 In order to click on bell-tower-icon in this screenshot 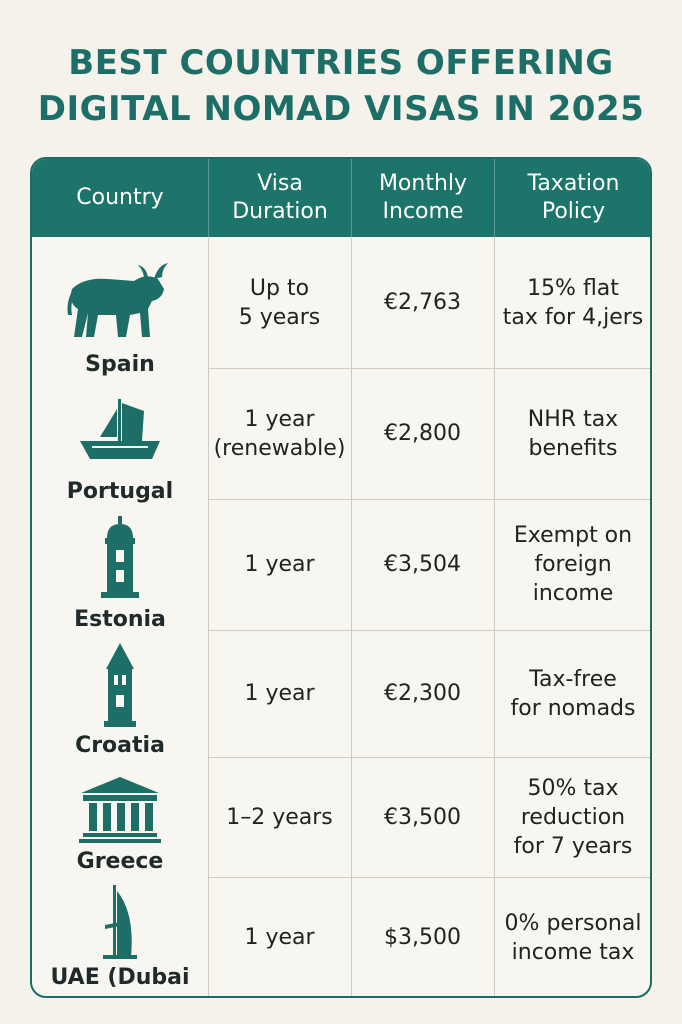, I will do `click(120, 685)`.